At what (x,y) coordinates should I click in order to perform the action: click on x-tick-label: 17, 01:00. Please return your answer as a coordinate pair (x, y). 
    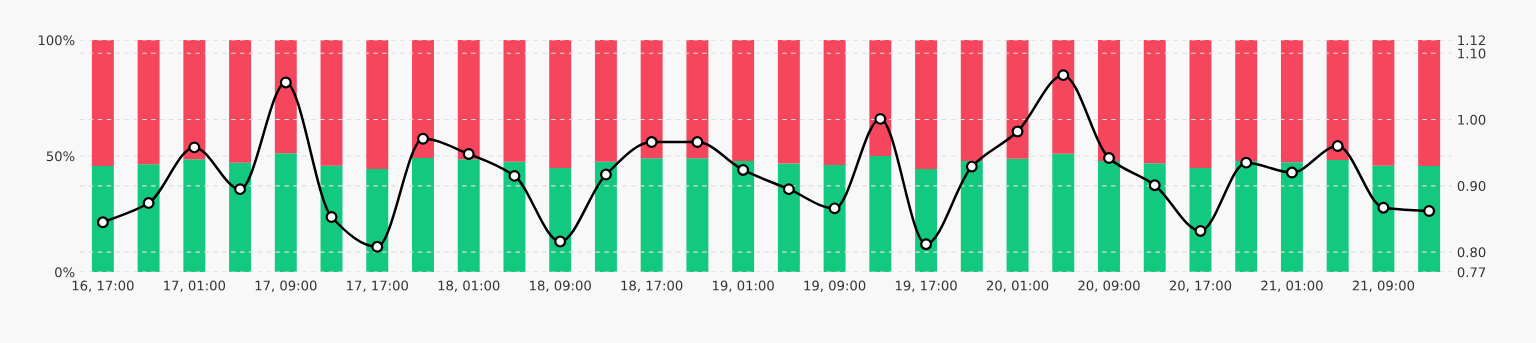
    Looking at the image, I should click on (195, 286).